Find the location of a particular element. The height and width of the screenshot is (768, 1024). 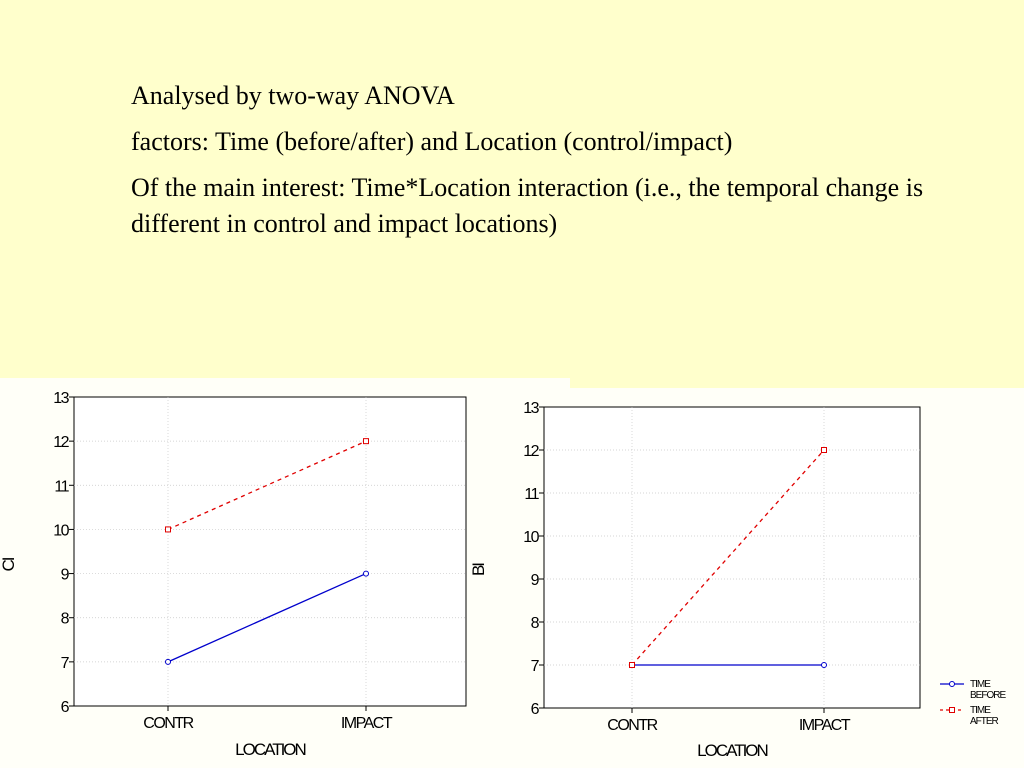

chart1-ytick-label: 11 is located at coordinates (61, 486).